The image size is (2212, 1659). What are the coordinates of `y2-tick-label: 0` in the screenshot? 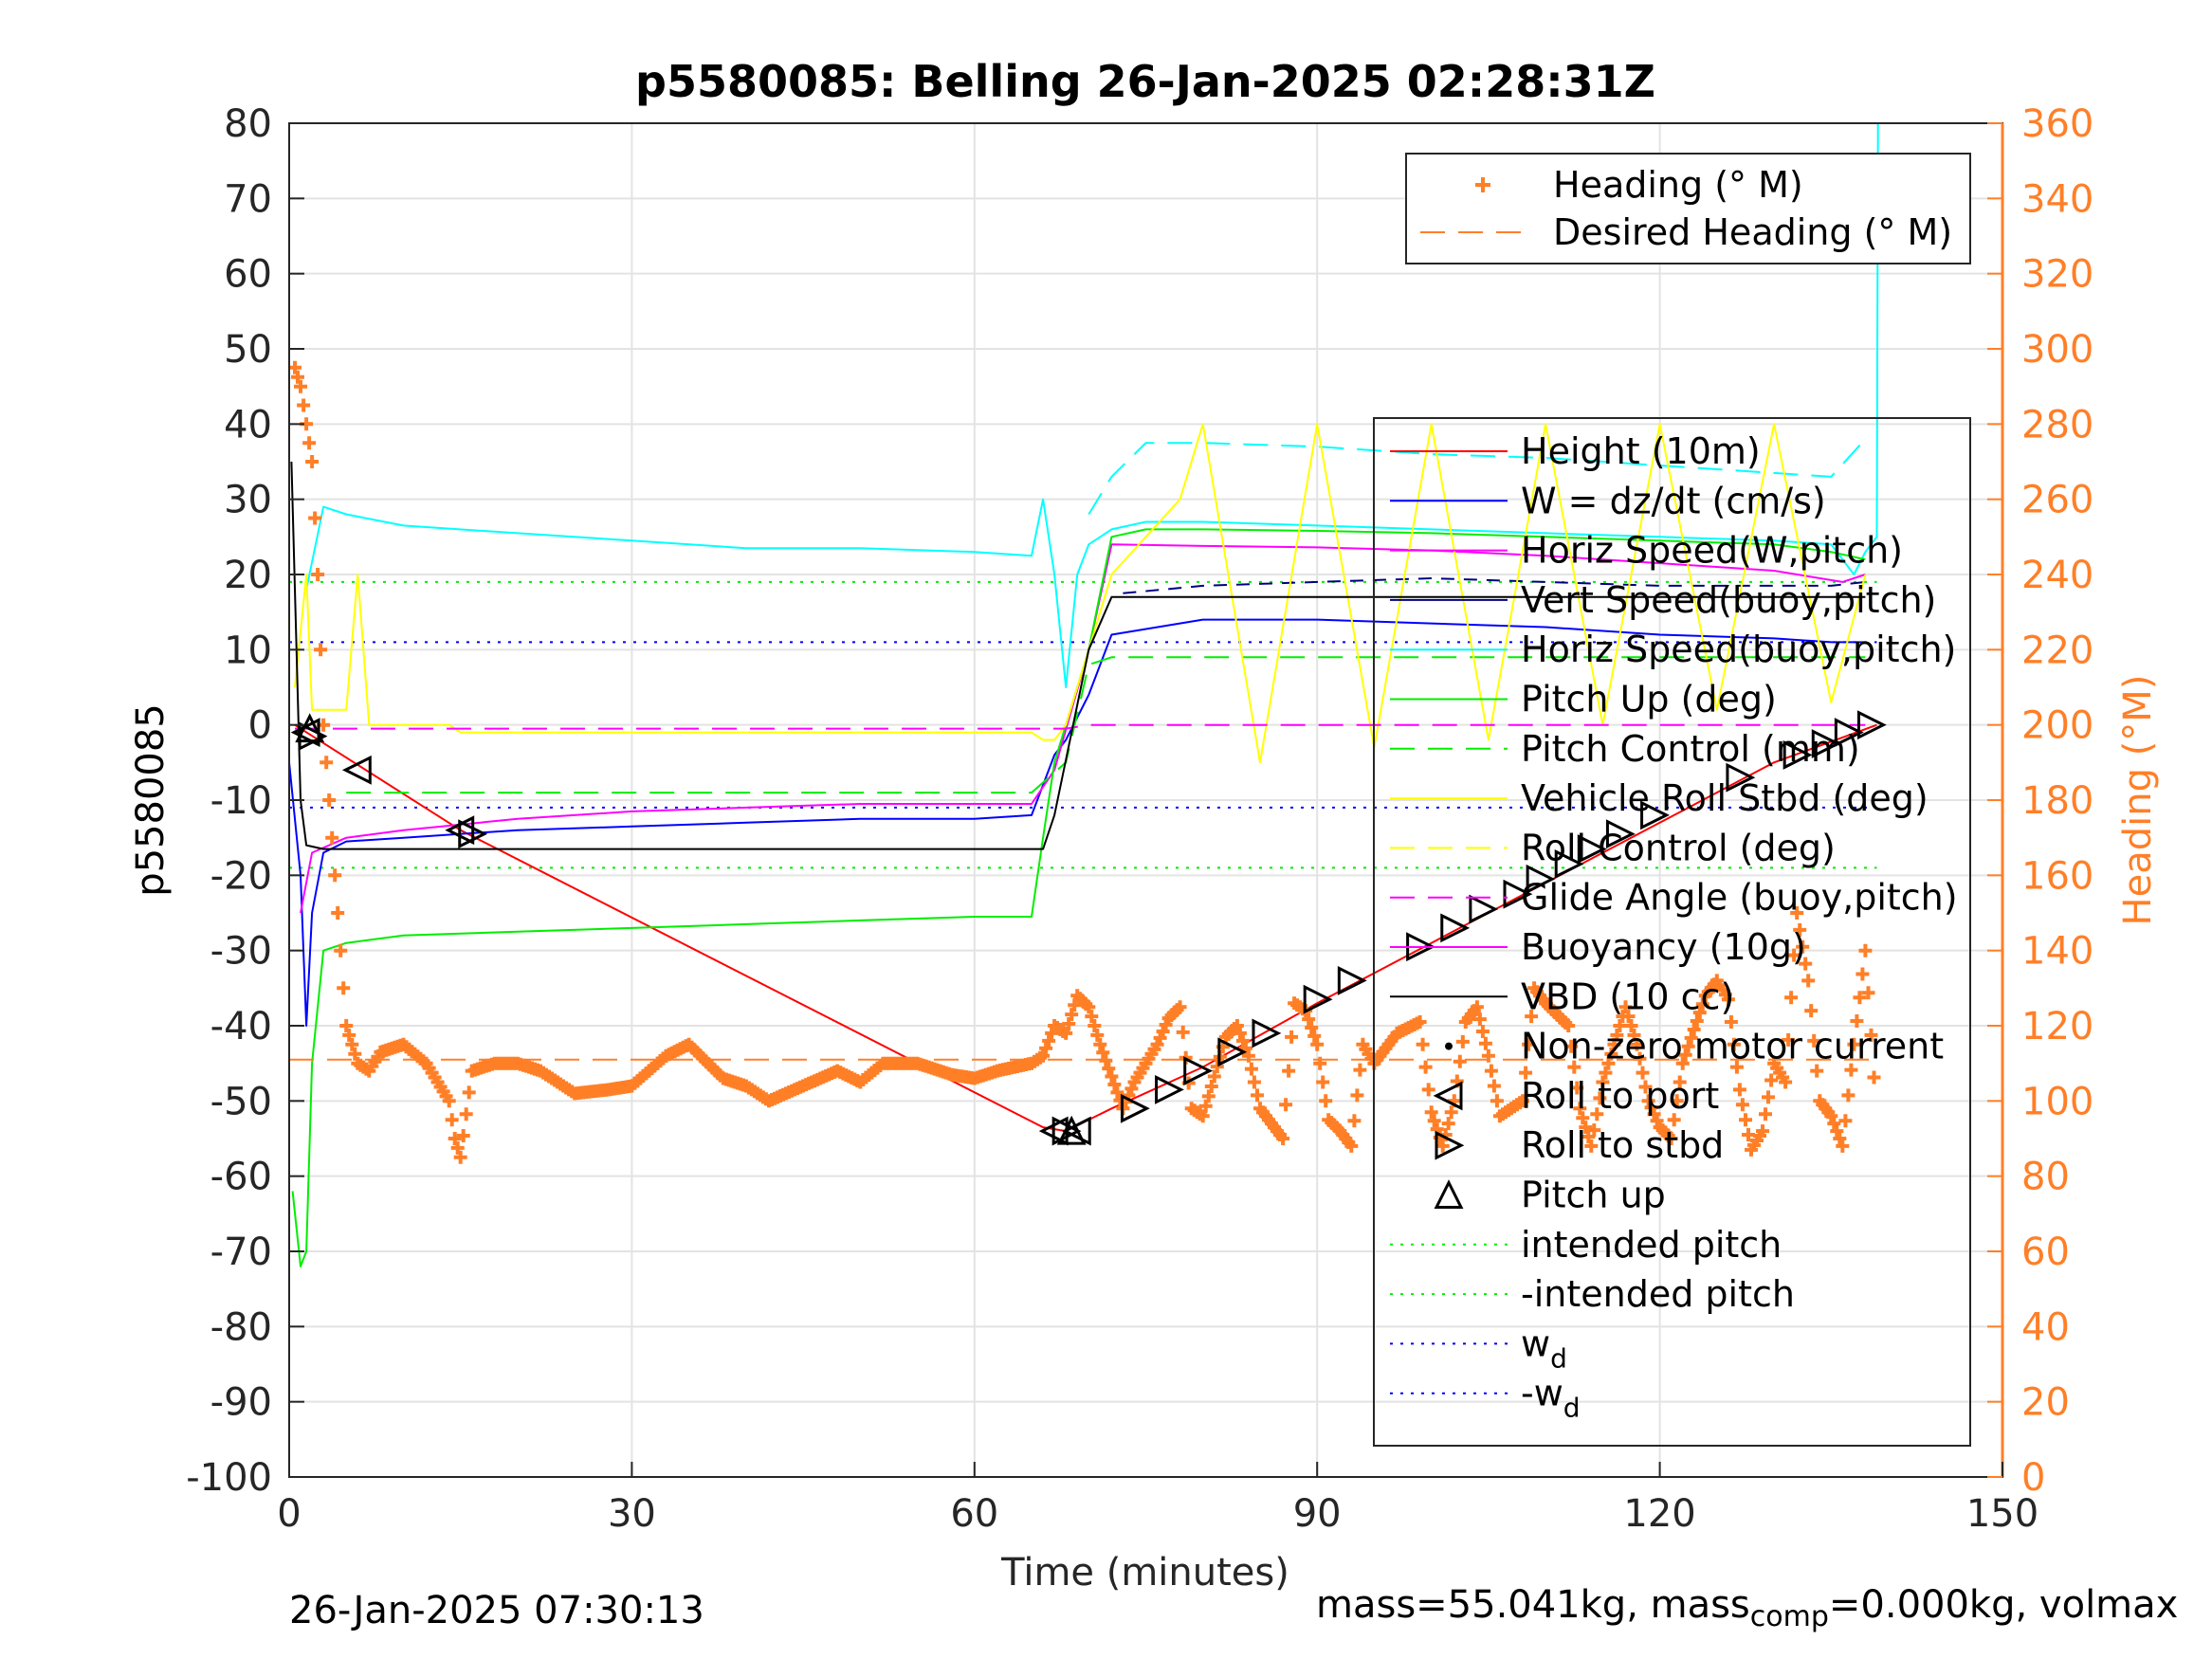 It's located at (2033, 1478).